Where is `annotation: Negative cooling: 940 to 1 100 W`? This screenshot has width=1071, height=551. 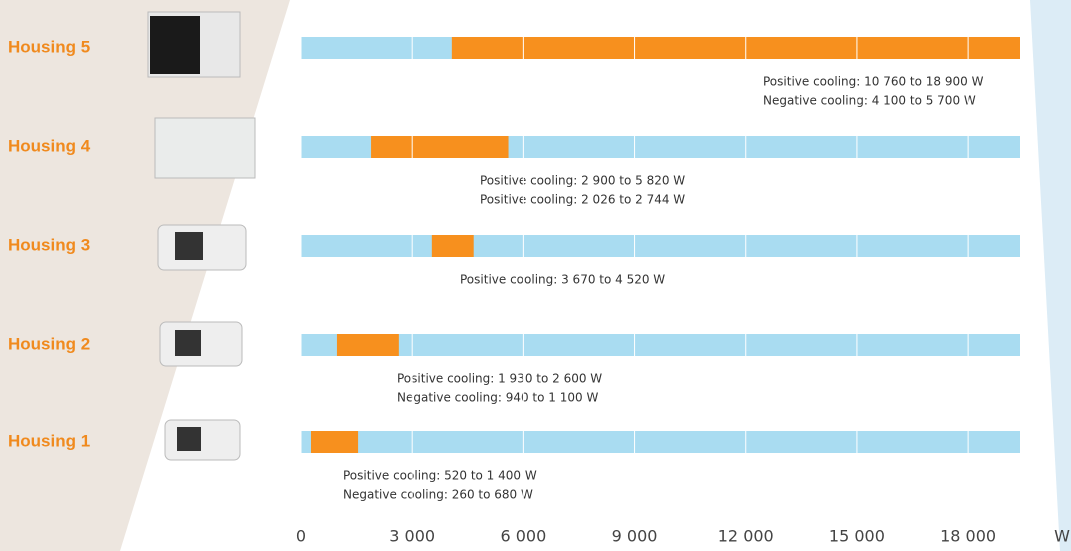
annotation: Negative cooling: 940 to 1 100 W is located at coordinates (497, 398).